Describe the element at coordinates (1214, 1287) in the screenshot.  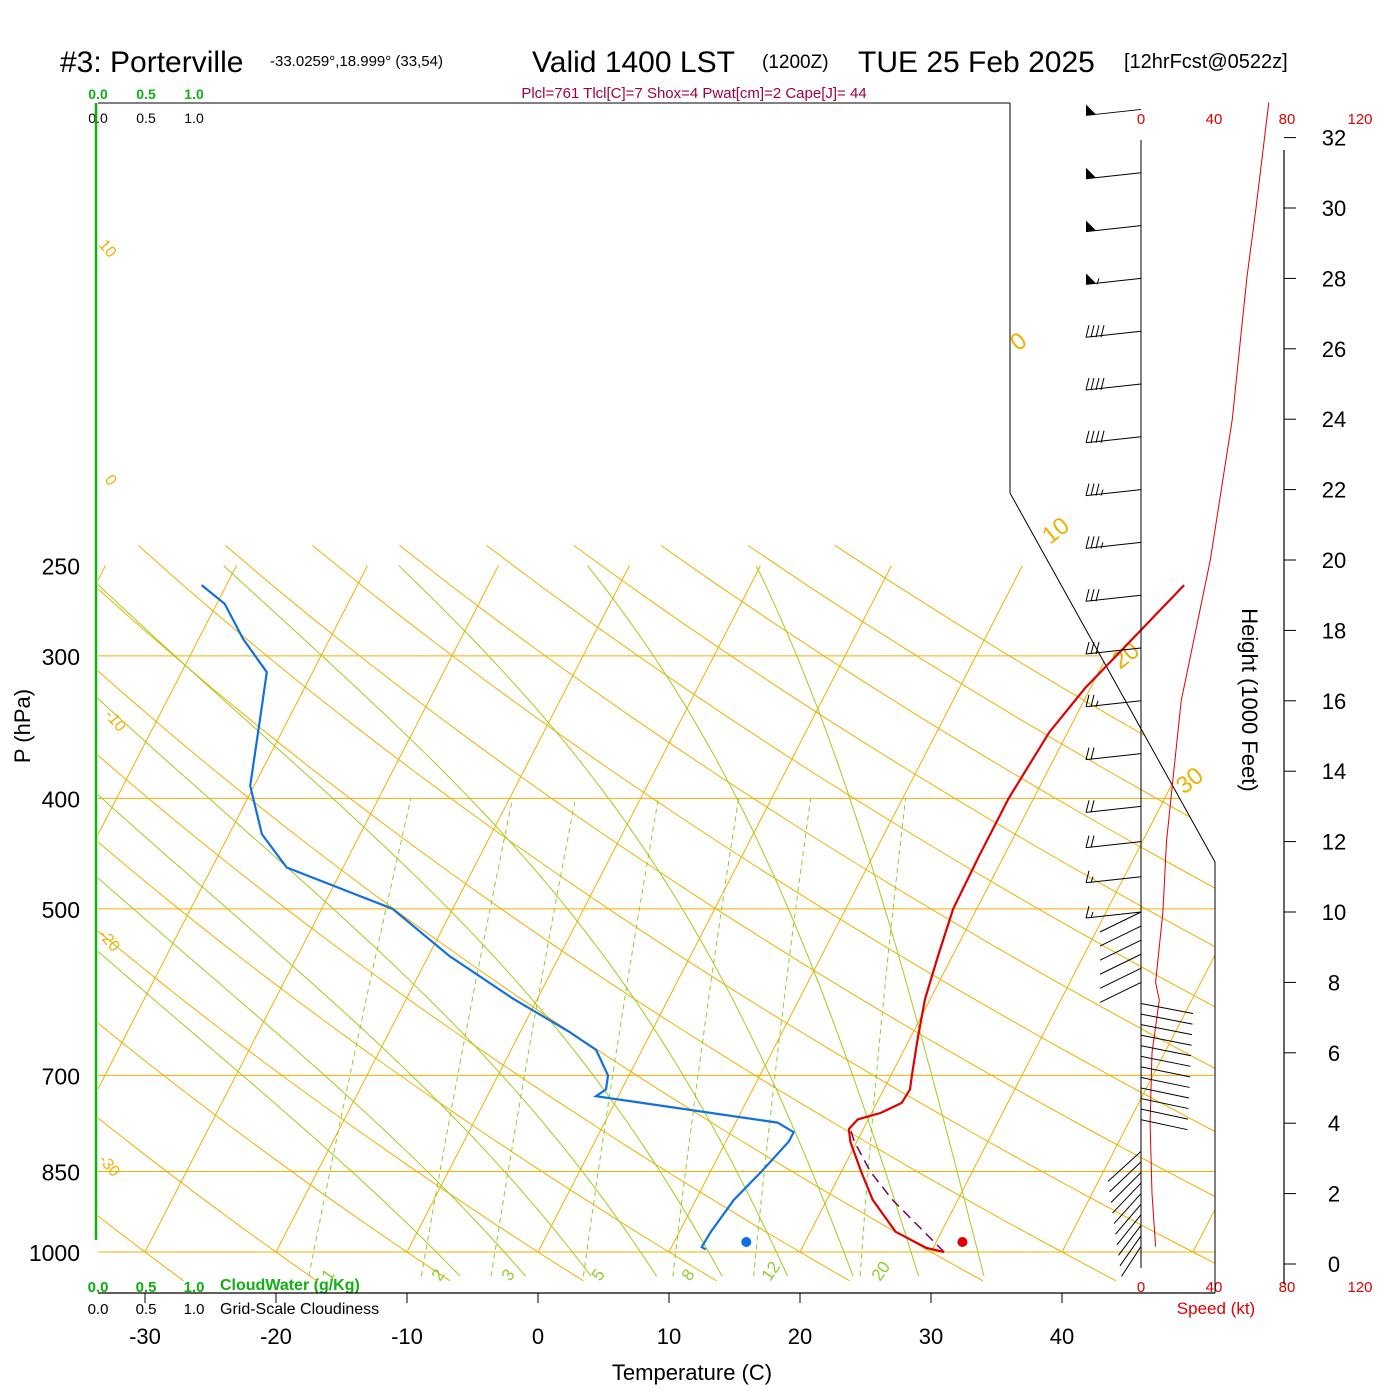
I see `speed-tick-bottom-1: 40` at that location.